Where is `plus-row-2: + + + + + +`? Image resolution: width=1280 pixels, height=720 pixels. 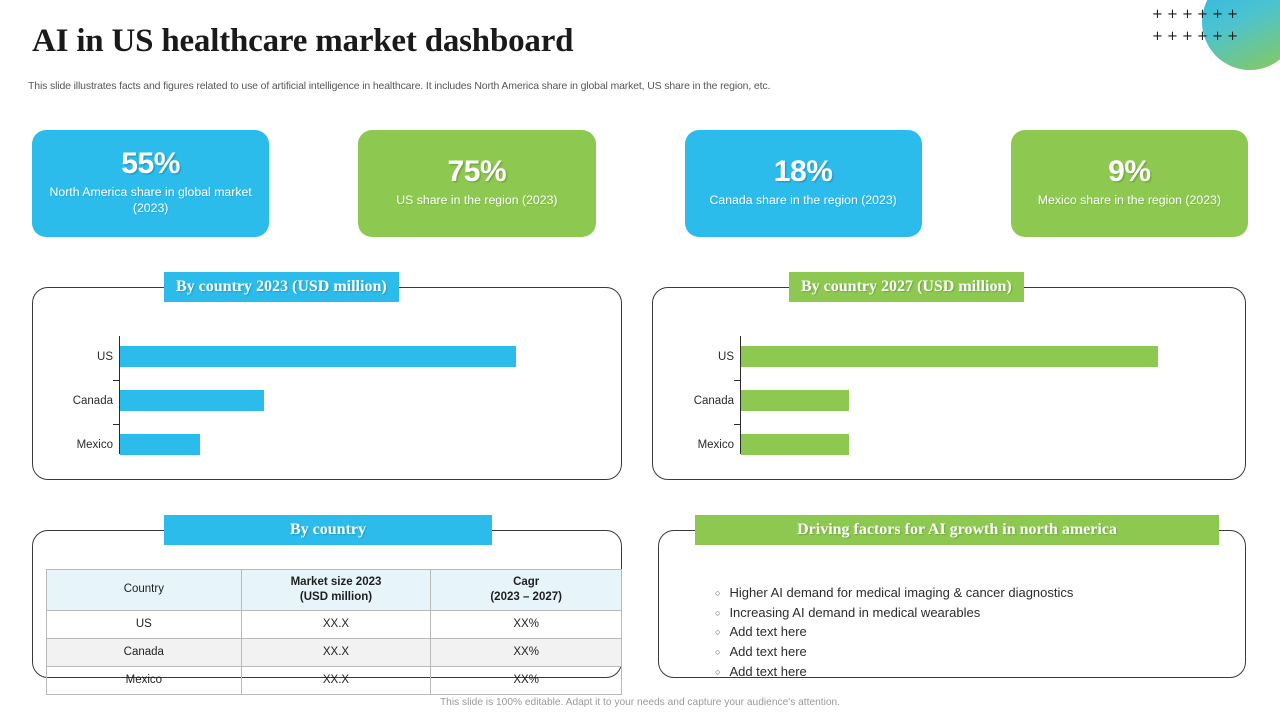
plus-row-2: + + + + + + is located at coordinates (1194, 36).